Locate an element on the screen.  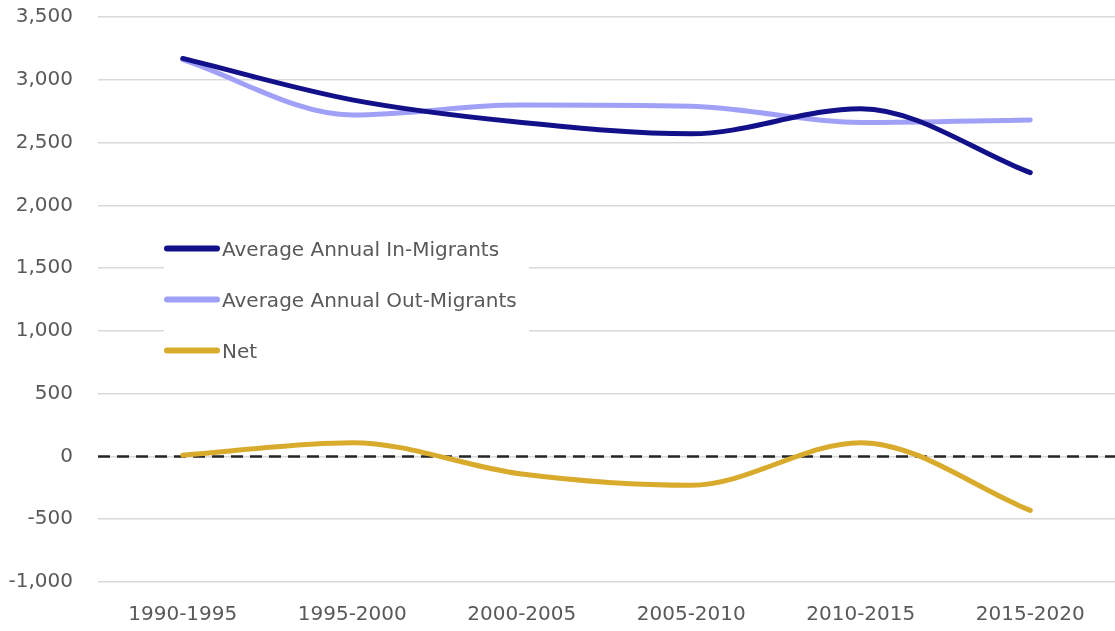
y-tick-label: -1,000 is located at coordinates (40, 580).